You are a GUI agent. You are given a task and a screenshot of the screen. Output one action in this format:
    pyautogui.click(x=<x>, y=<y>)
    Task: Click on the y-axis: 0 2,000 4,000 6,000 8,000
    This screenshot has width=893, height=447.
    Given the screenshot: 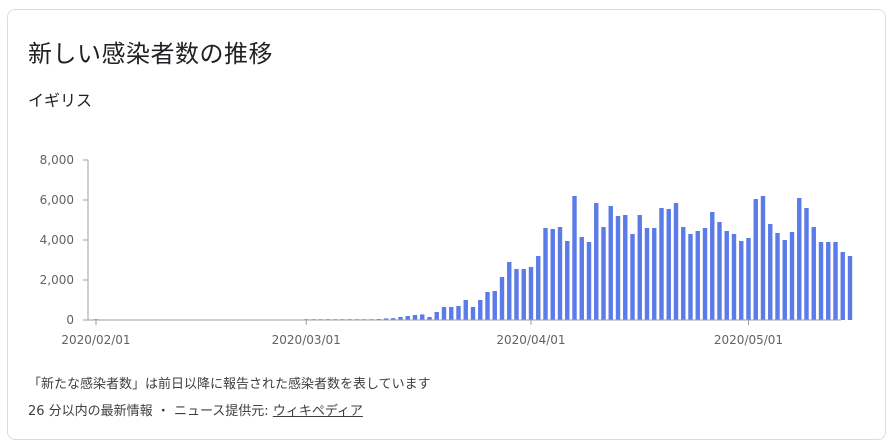 What is the action you would take?
    pyautogui.click(x=64, y=240)
    